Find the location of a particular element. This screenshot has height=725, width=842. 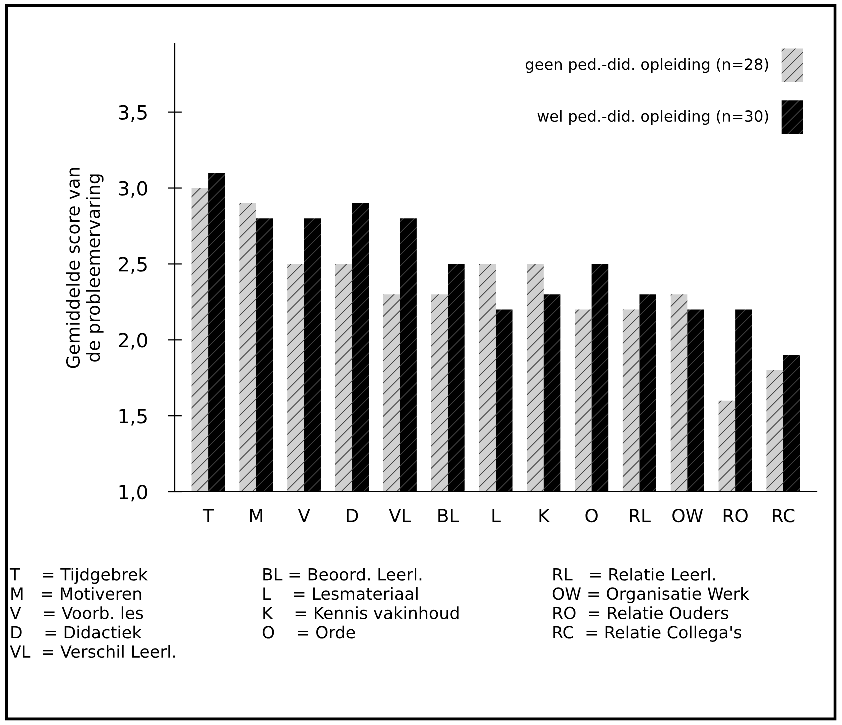

x-tick-label: K is located at coordinates (545, 515).